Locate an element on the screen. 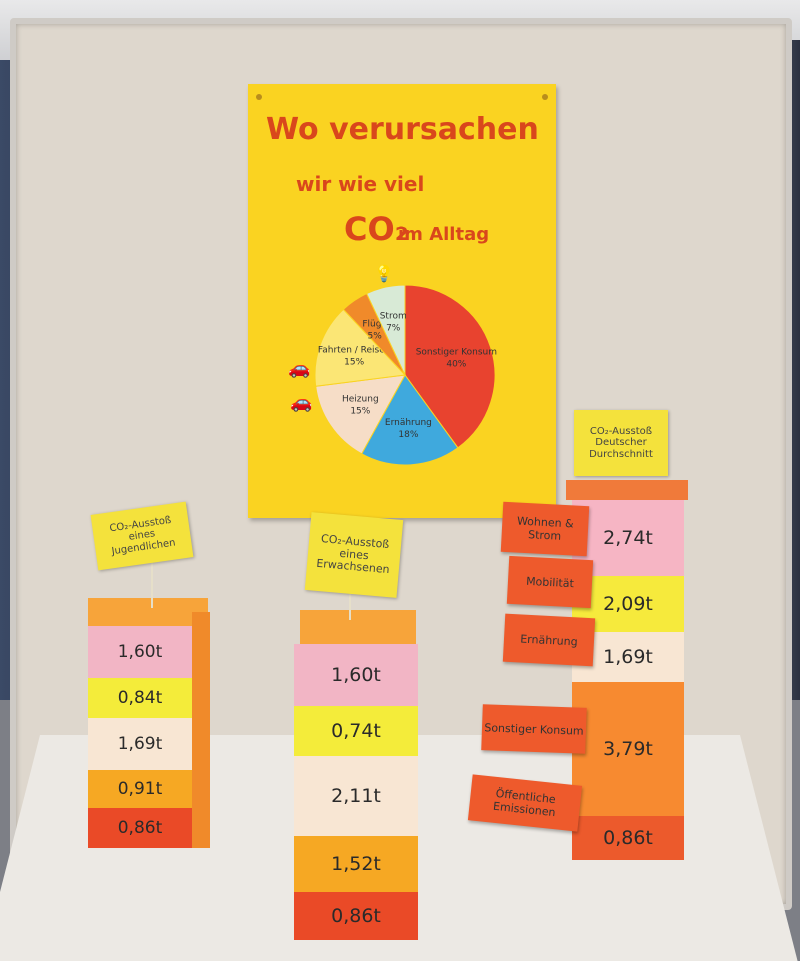 The width and height of the screenshot is (800, 961). value-band: 3,79t is located at coordinates (628, 749).